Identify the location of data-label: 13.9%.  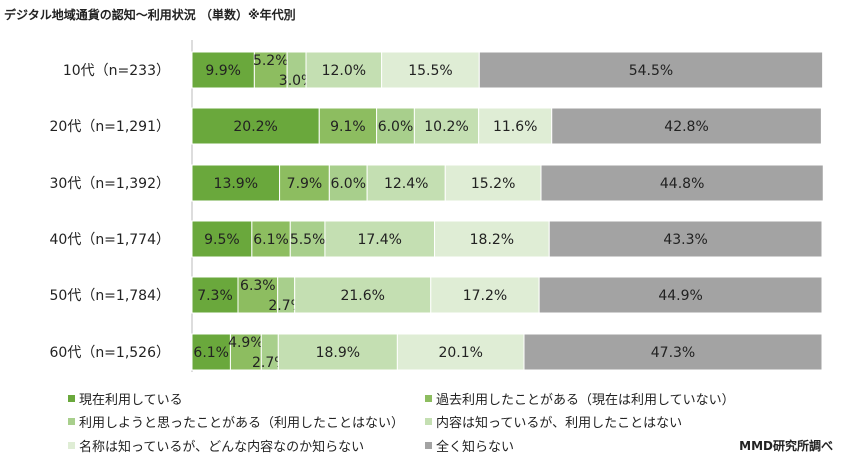
(236, 184).